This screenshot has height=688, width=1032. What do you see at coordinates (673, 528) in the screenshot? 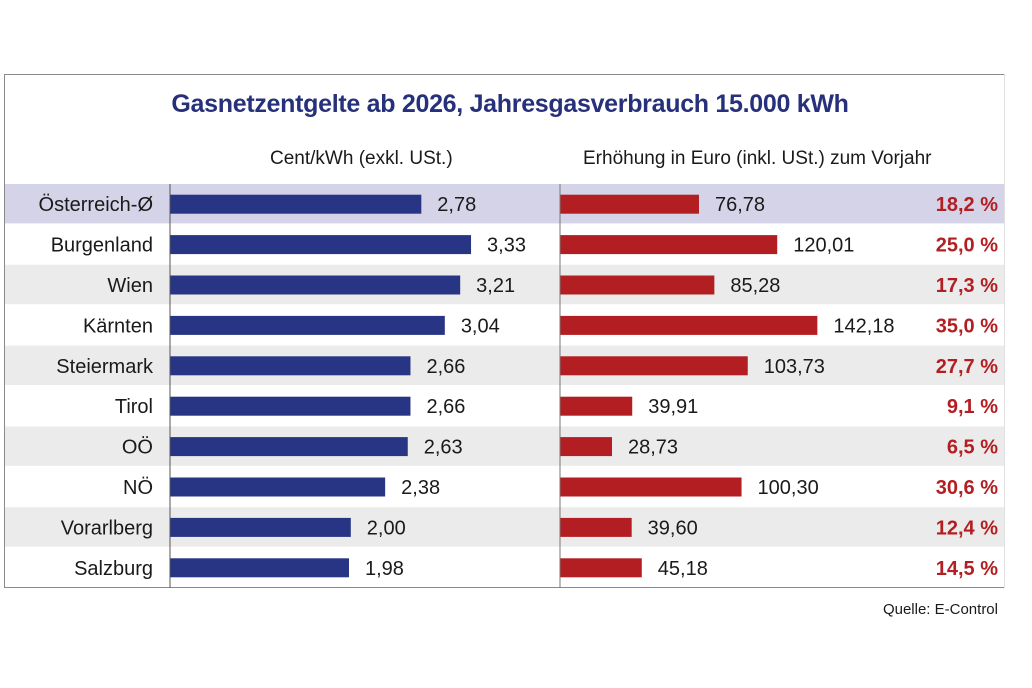
I see `value-label-euro: 39,60` at bounding box center [673, 528].